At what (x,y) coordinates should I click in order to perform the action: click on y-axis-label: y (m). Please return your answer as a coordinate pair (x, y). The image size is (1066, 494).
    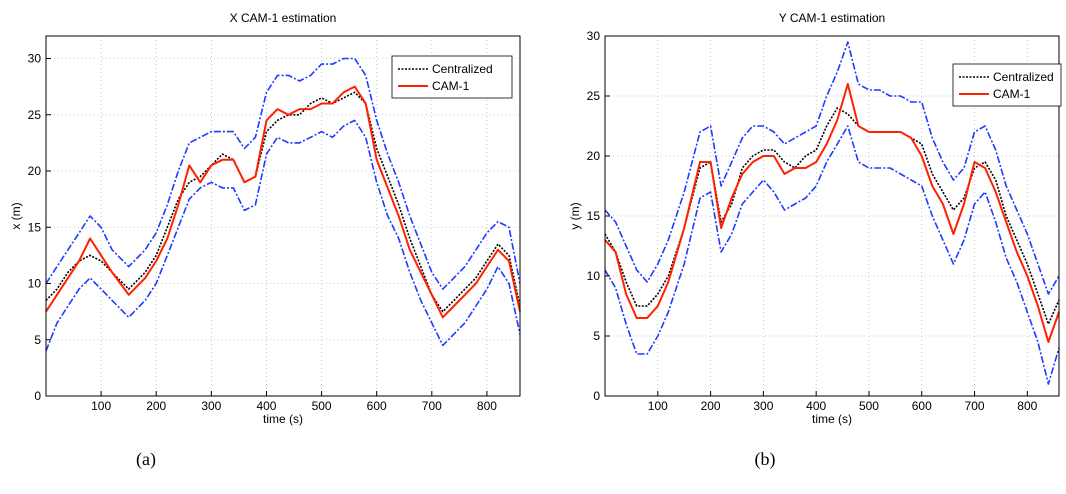
    Looking at the image, I should click on (575, 215).